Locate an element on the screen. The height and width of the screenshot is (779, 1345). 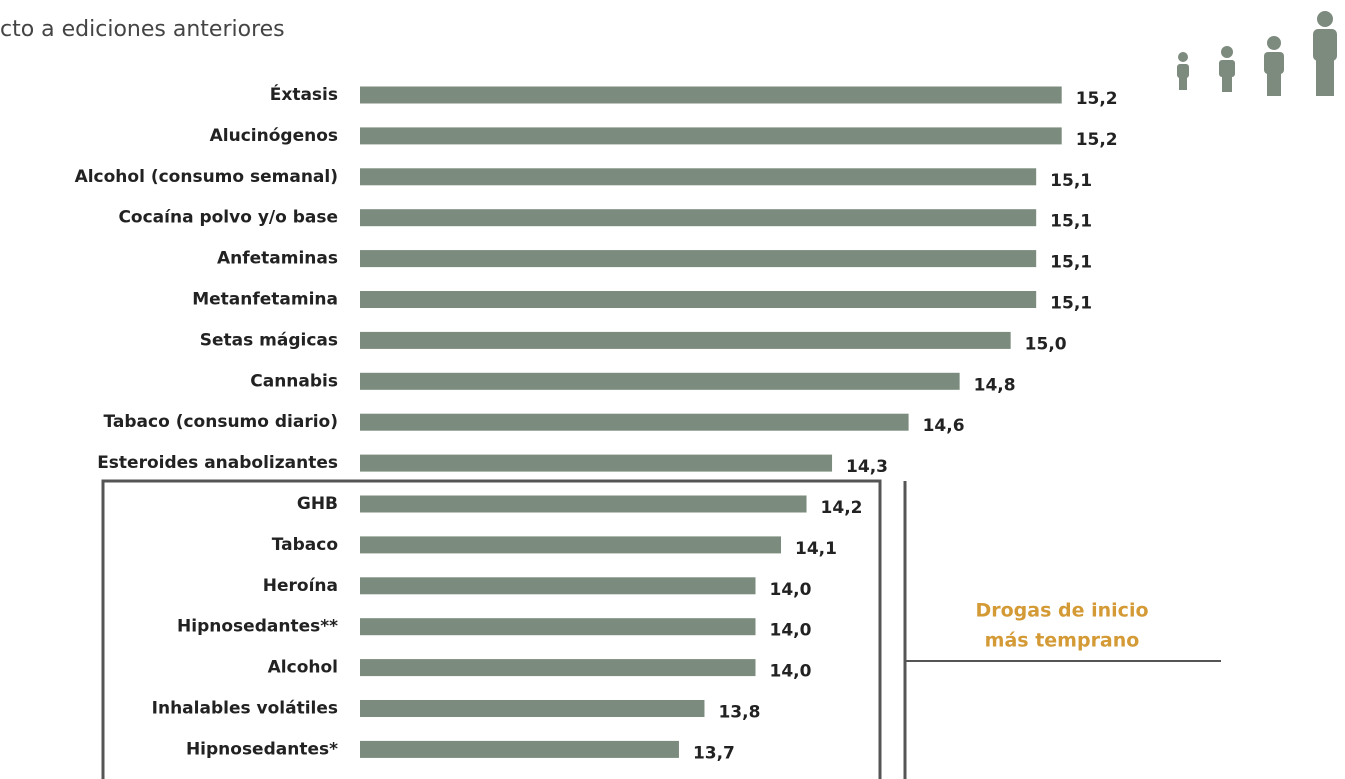
people-icons is located at coordinates (1257, 53).